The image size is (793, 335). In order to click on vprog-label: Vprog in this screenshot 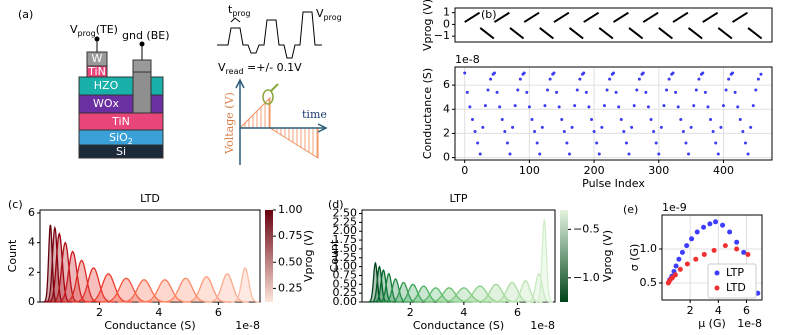, I will do `click(329, 14)`.